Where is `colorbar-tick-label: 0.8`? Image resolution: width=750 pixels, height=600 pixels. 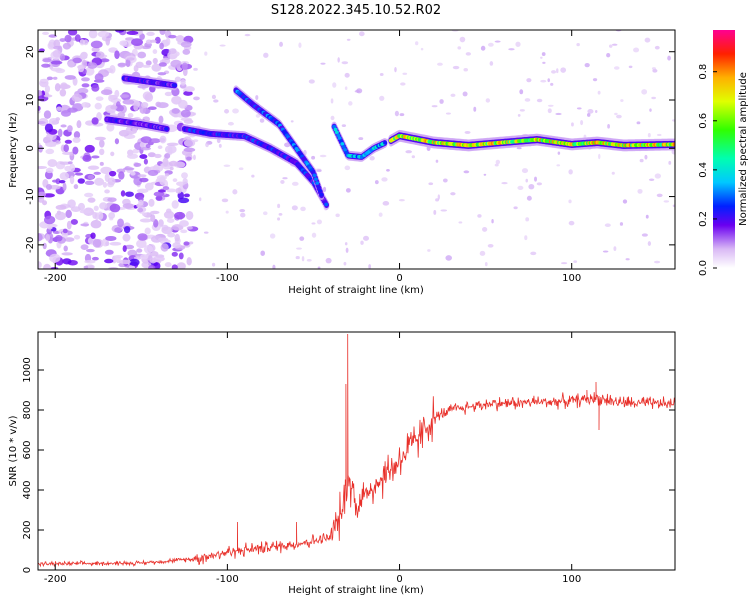
colorbar-tick-label: 0.8 is located at coordinates (703, 72).